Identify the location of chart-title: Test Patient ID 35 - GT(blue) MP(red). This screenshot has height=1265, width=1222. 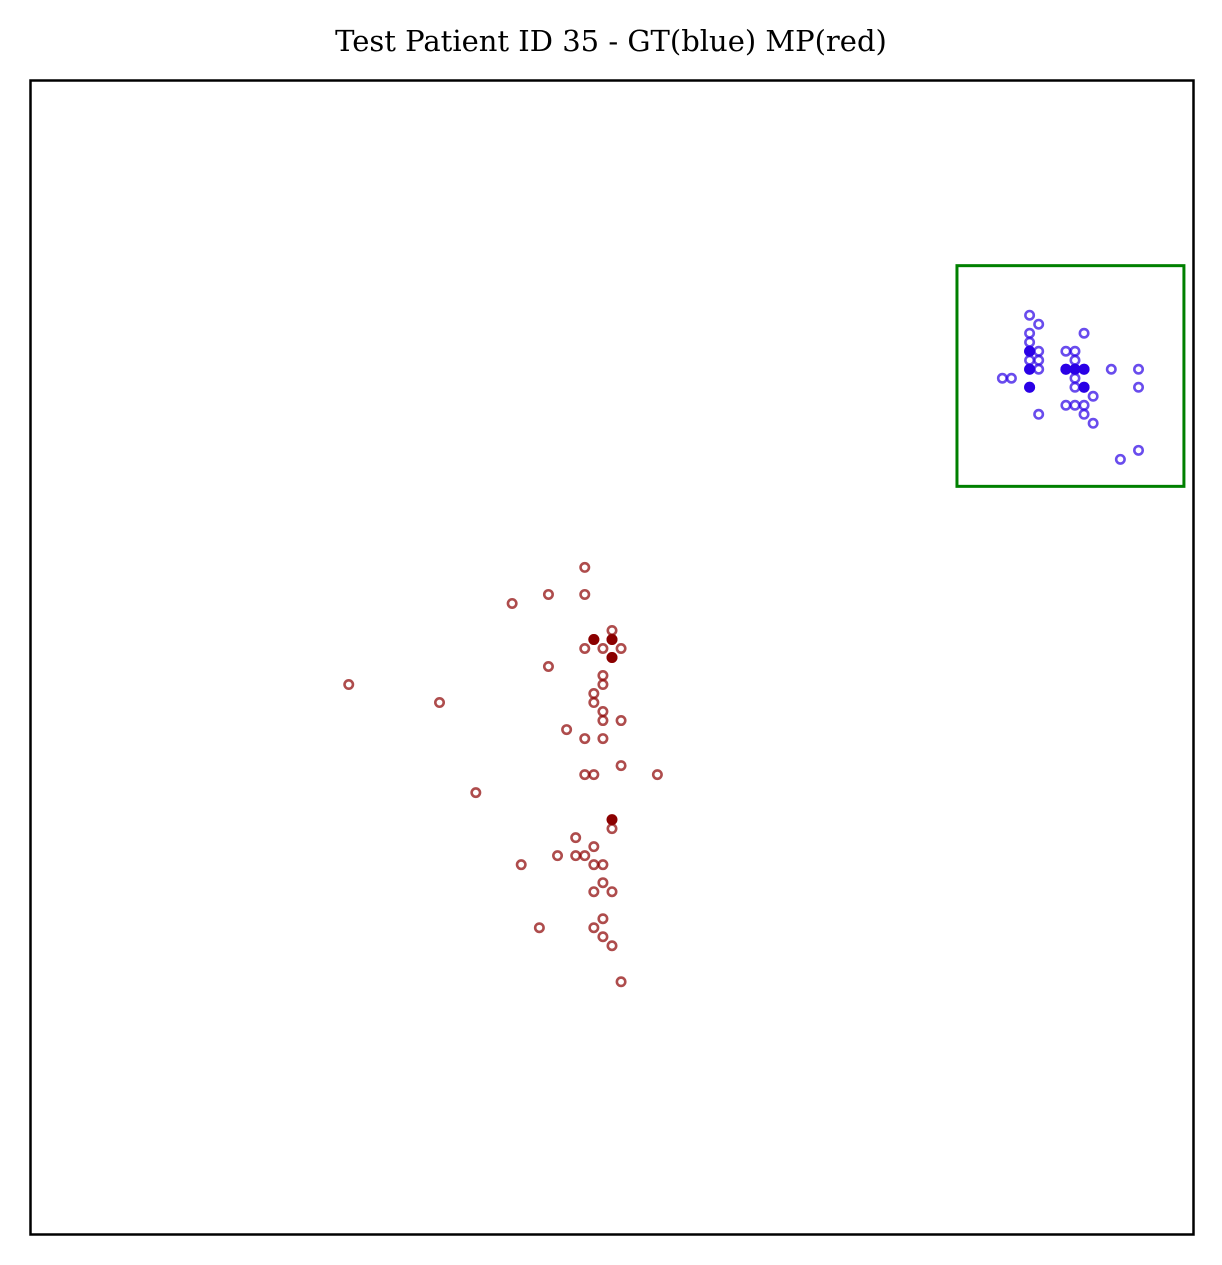
(611, 41).